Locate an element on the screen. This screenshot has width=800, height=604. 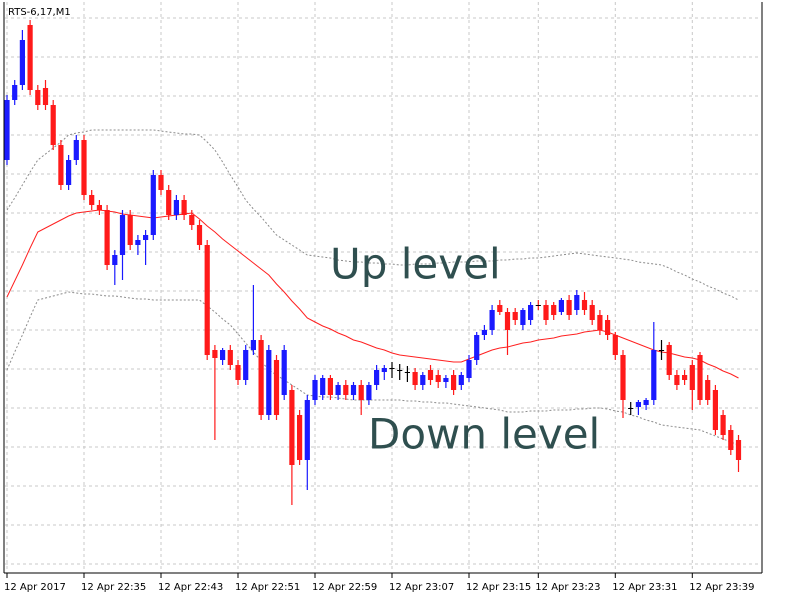
x-tick-label: 12 Apr 22:51 is located at coordinates (267, 587).